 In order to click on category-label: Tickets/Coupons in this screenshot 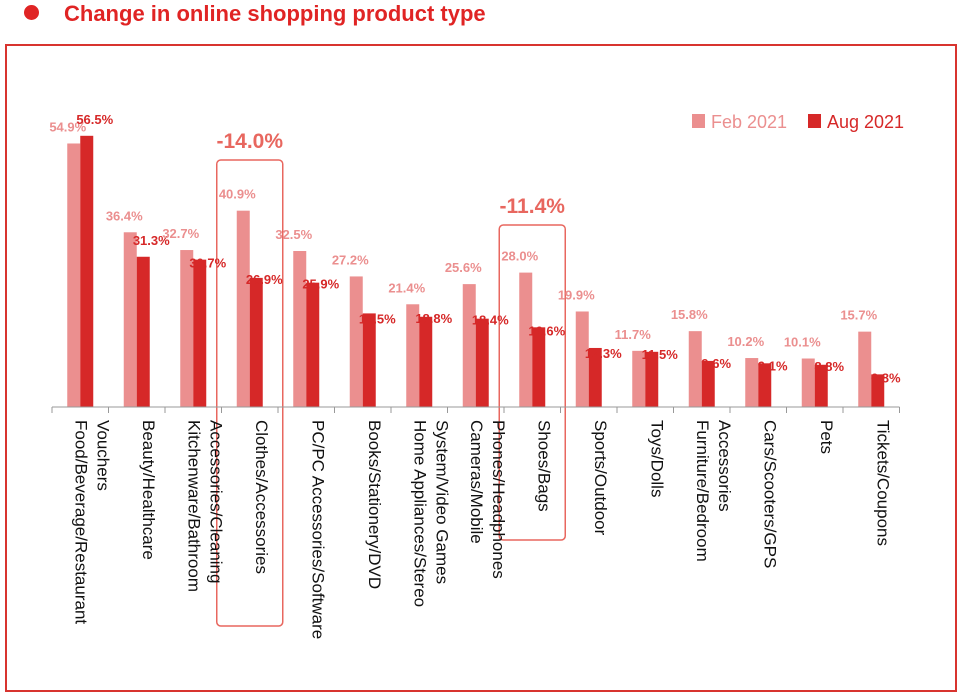, I will do `click(882, 483)`.